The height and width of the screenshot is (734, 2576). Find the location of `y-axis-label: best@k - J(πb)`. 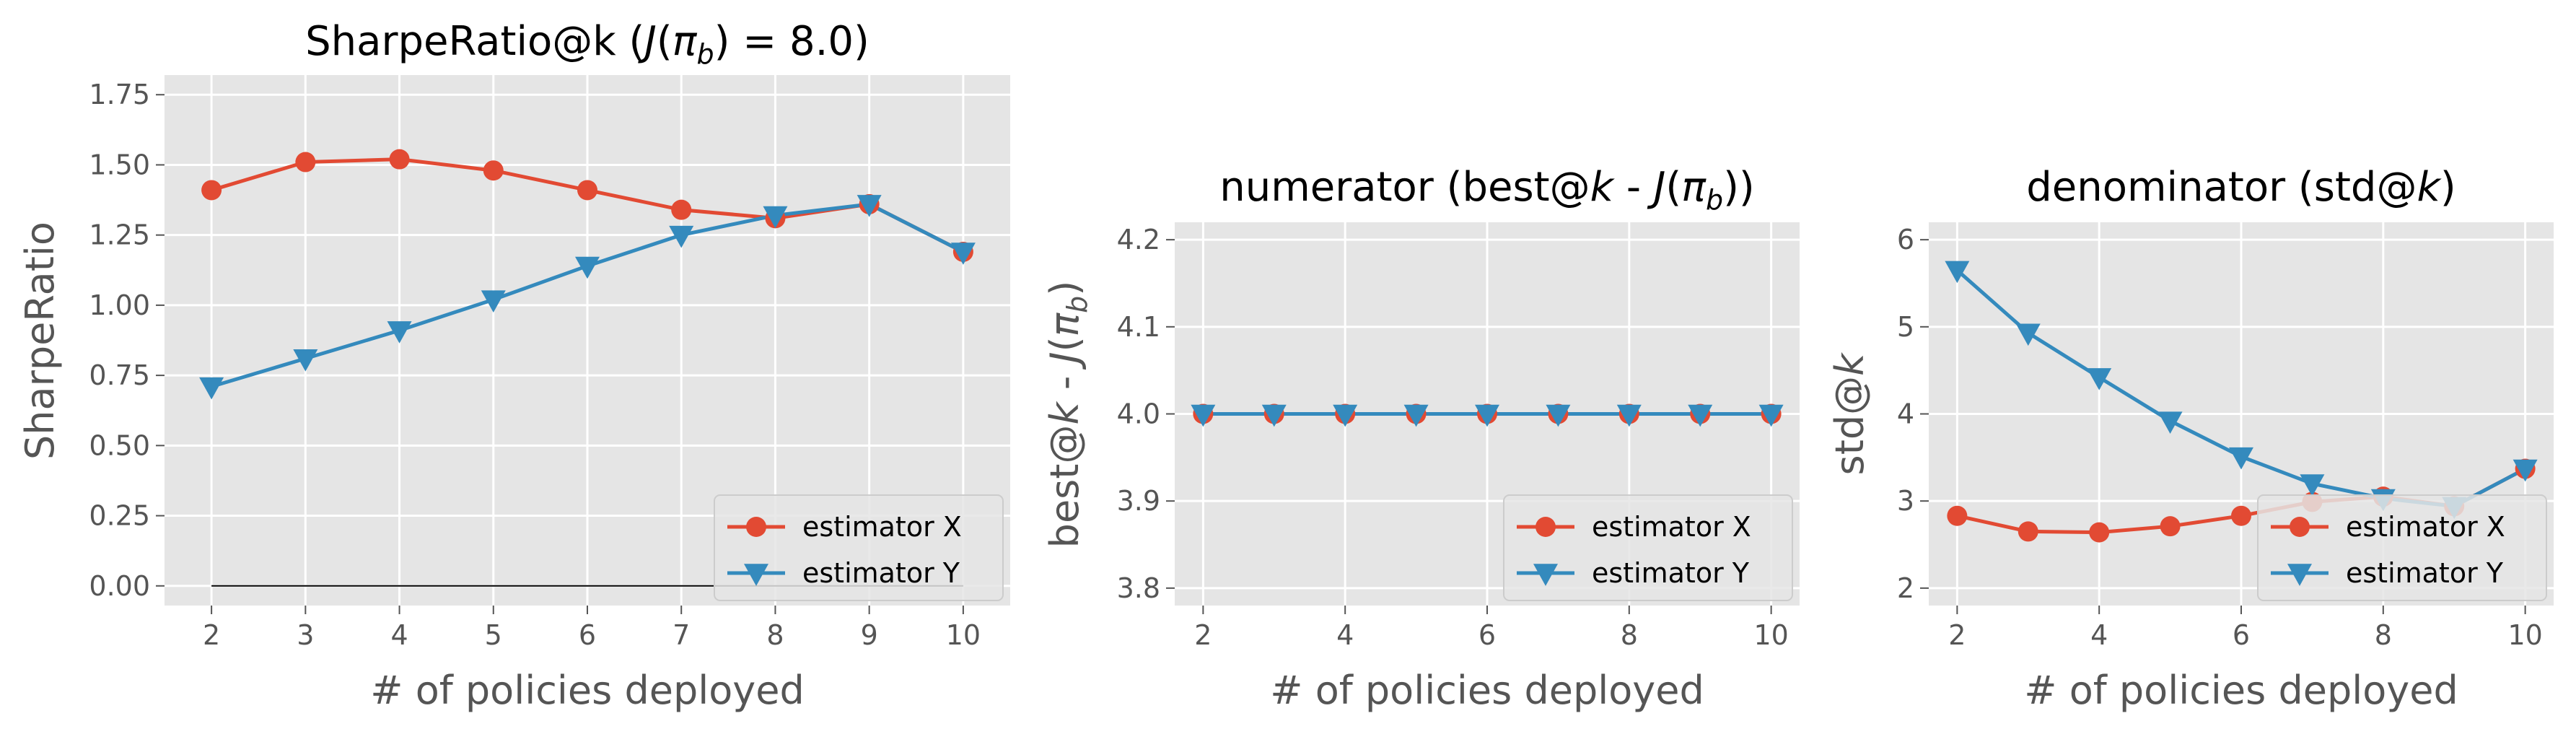

y-axis-label: best@k - J(πb) is located at coordinates (1067, 415).